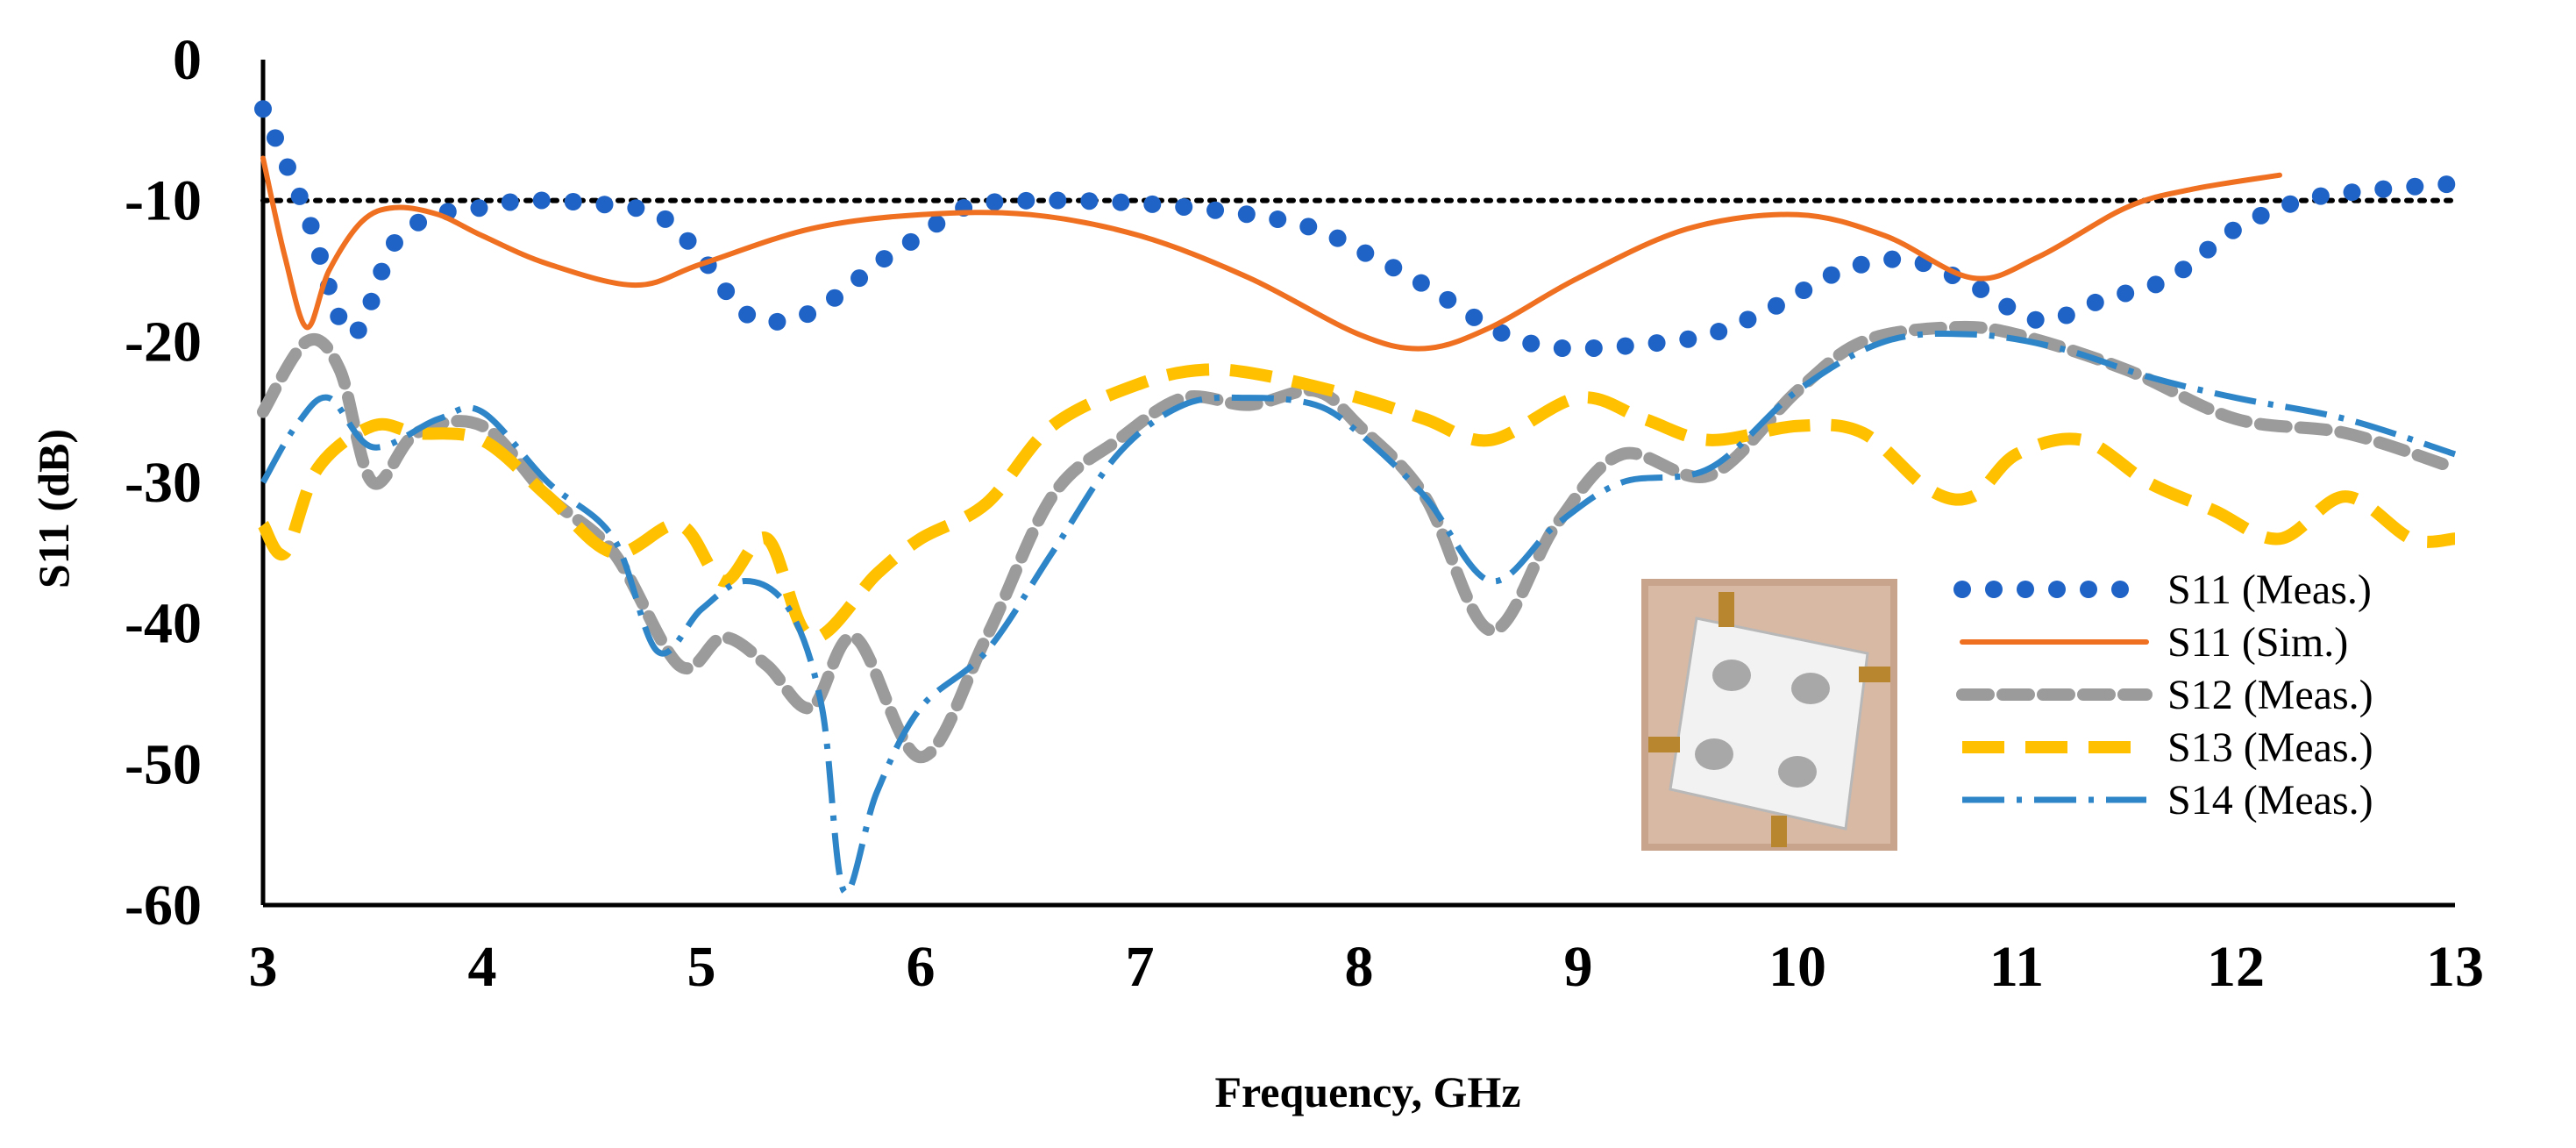 The height and width of the screenshot is (1148, 2576). What do you see at coordinates (163, 342) in the screenshot?
I see `y-tick-label: -20` at bounding box center [163, 342].